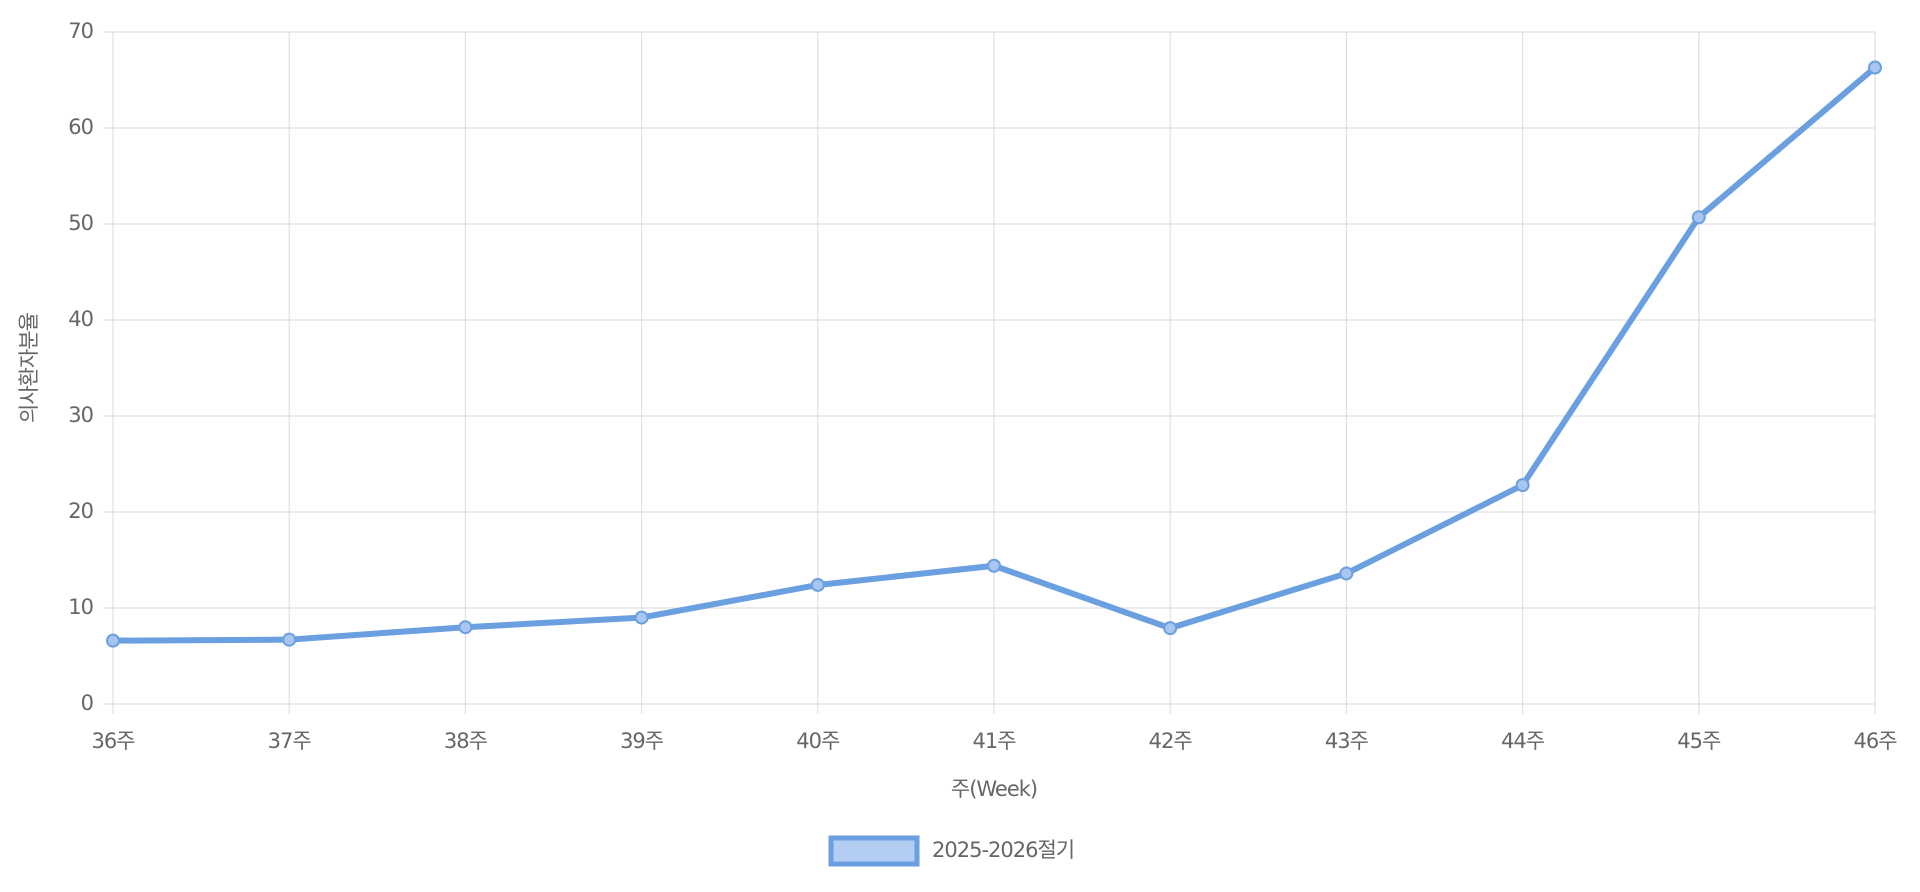  Describe the element at coordinates (1523, 741) in the screenshot. I see `x-tick-label: 44주` at that location.